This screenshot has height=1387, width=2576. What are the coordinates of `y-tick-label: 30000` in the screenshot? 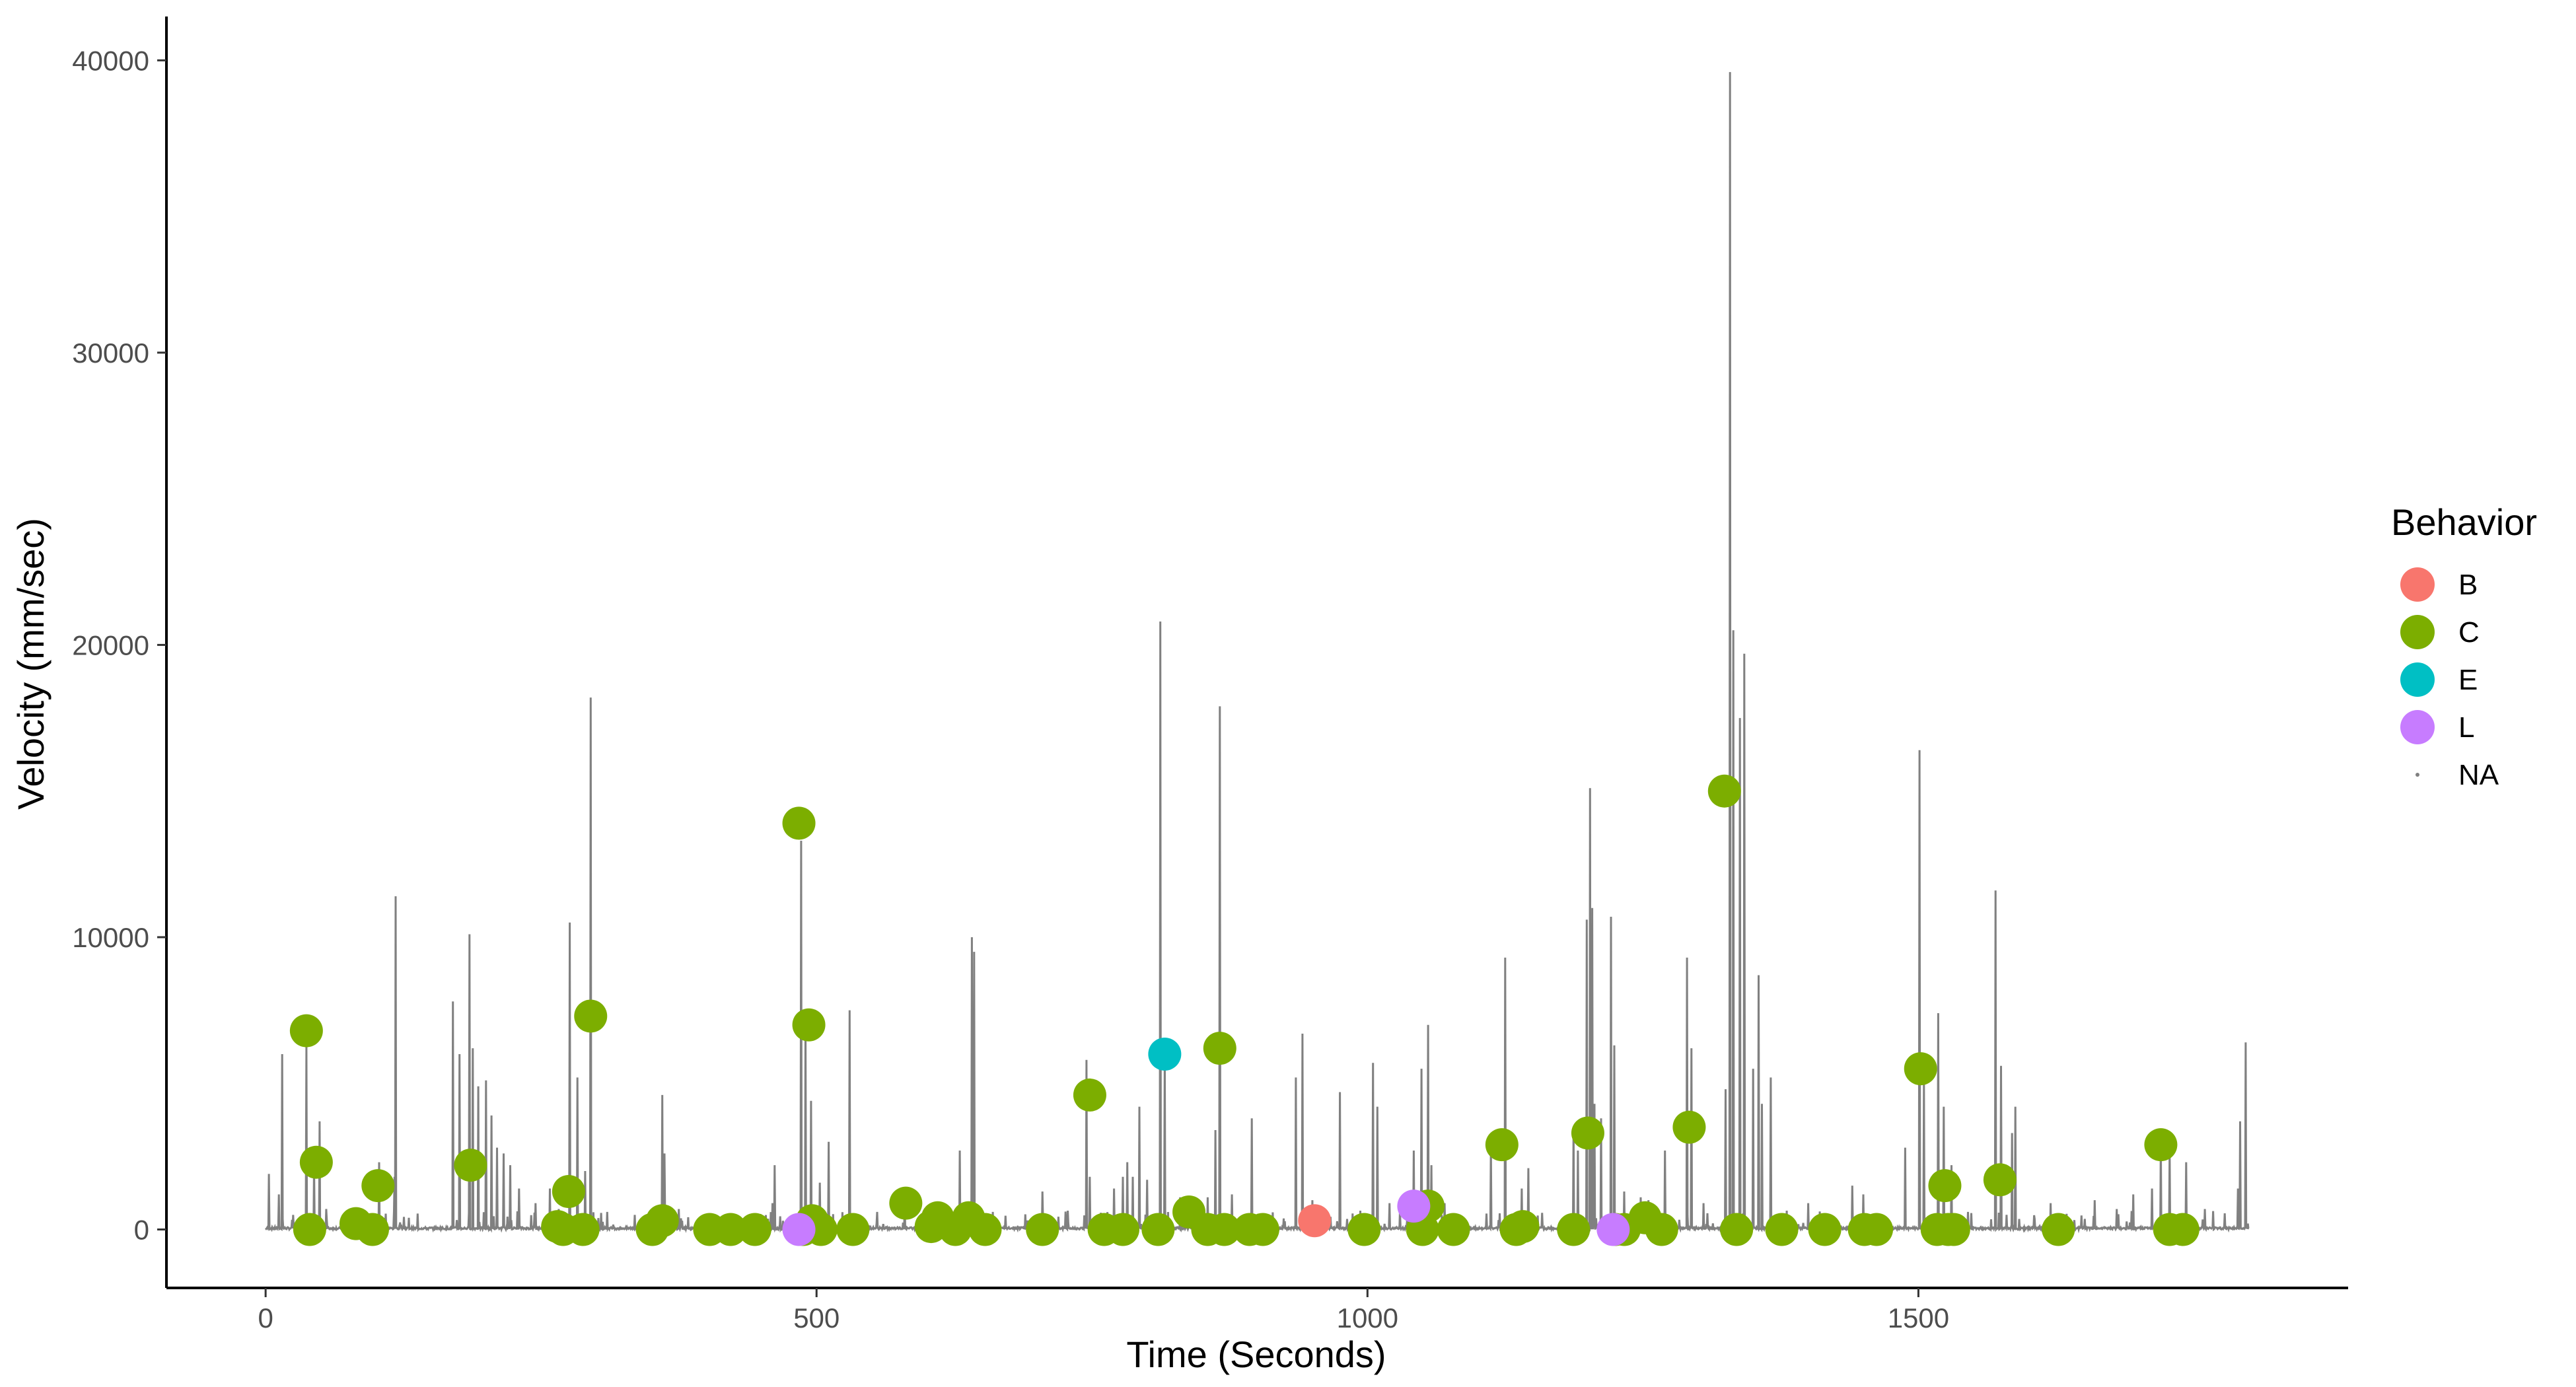 It's located at (110, 353).